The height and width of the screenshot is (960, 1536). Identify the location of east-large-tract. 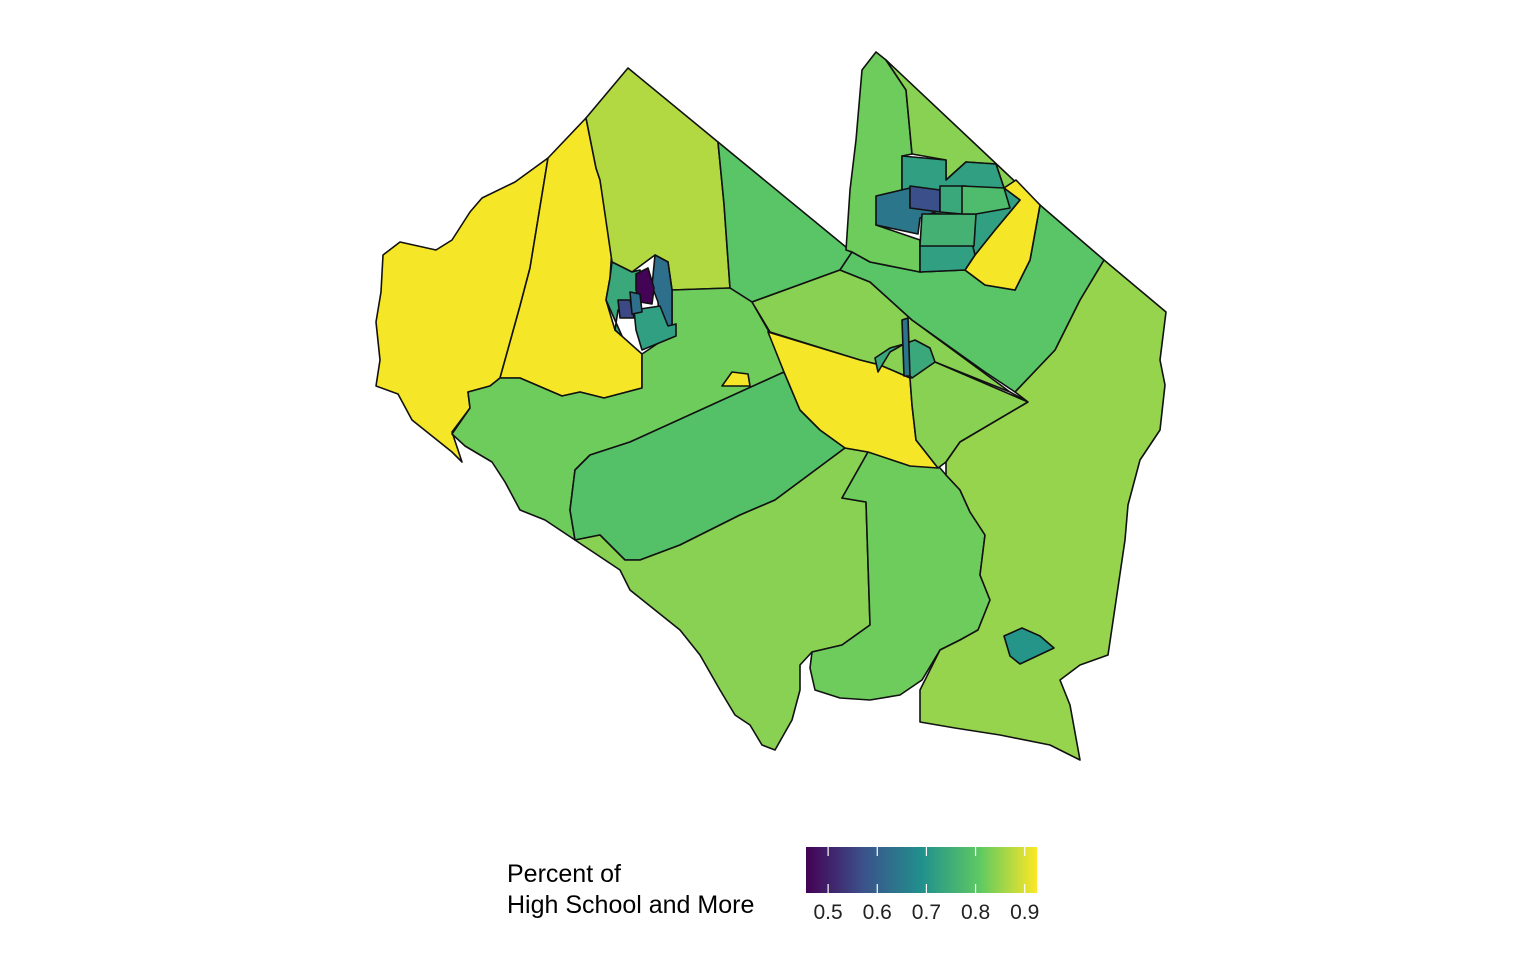
(1043, 510).